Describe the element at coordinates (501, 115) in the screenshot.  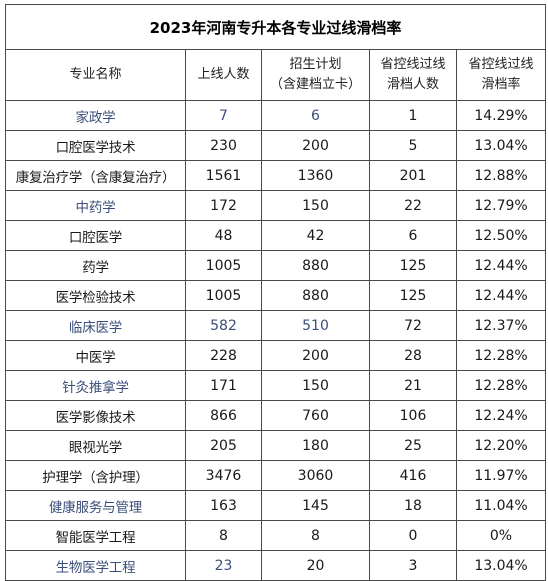
I see `cell-slip-rate: 14.29%` at that location.